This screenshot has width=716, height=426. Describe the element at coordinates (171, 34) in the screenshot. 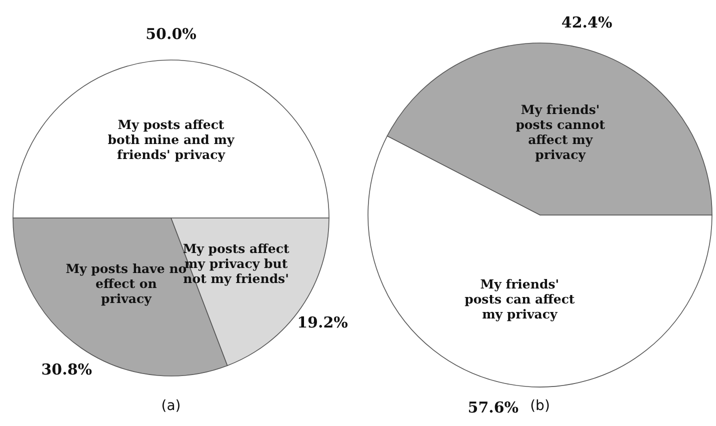

I see `data-label: 50.0%` at that location.